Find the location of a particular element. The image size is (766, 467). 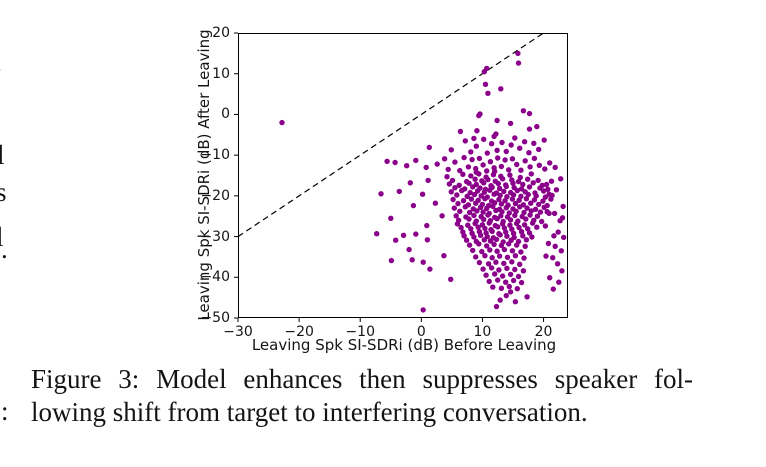

x-tick-label: 20 is located at coordinates (543, 332).